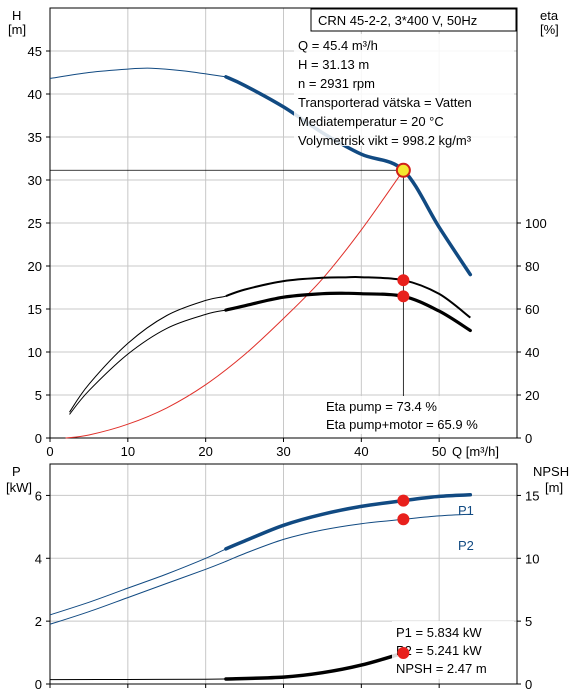 Image resolution: width=585 pixels, height=692 pixels. I want to click on q-tick-label: 50, so click(439, 451).